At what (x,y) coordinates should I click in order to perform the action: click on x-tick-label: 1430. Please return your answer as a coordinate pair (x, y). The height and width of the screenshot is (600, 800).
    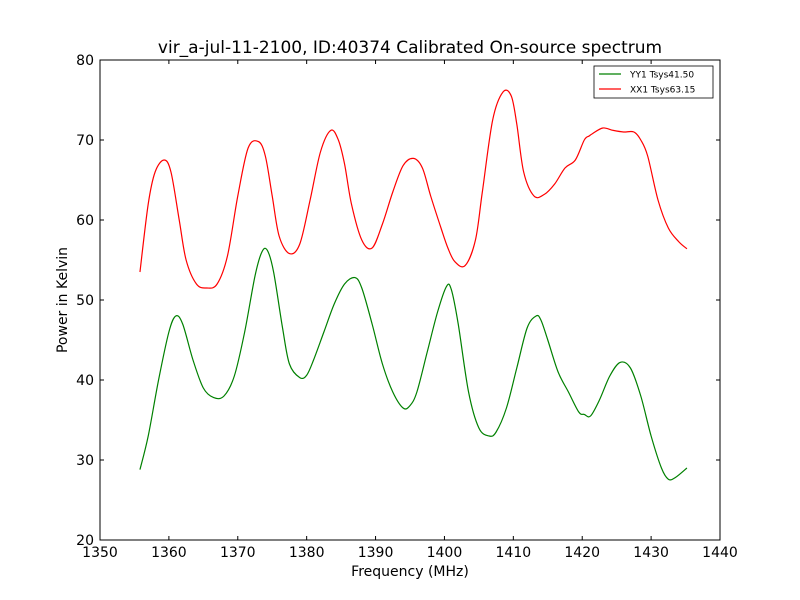
    Looking at the image, I should click on (651, 553).